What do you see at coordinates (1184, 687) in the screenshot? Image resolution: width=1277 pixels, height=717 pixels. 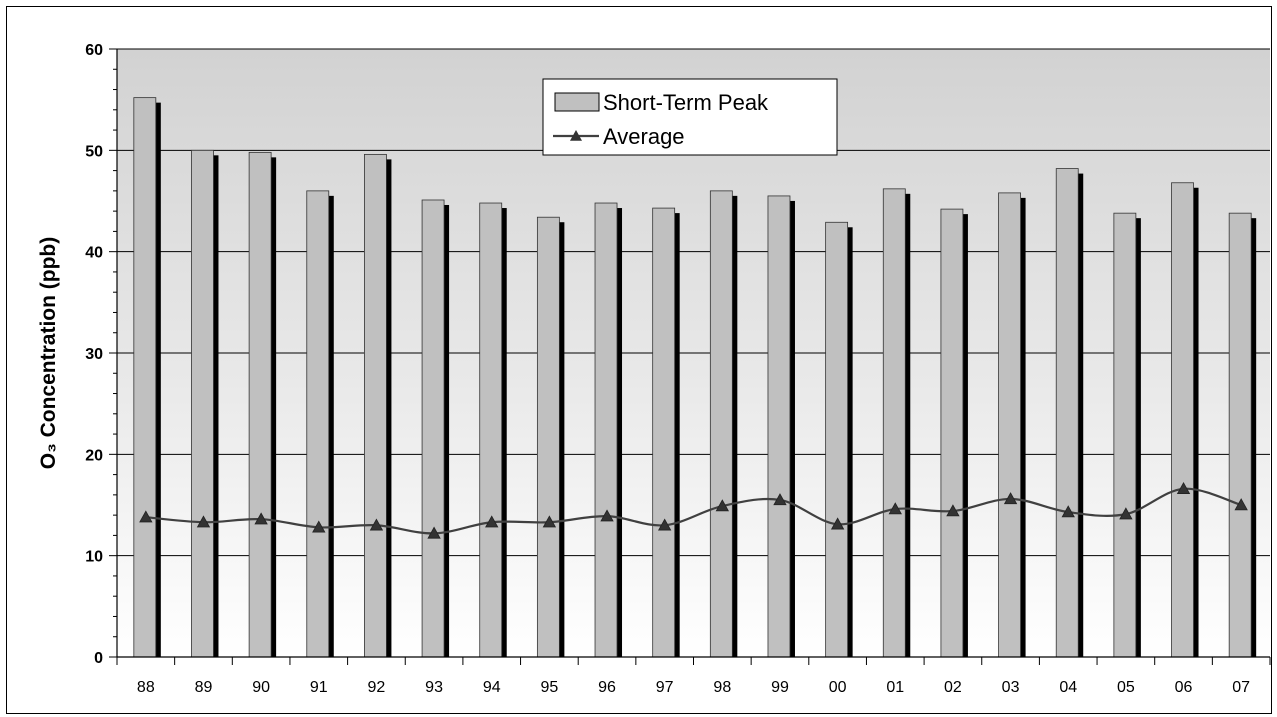 I see `x-tick-label: 06` at bounding box center [1184, 687].